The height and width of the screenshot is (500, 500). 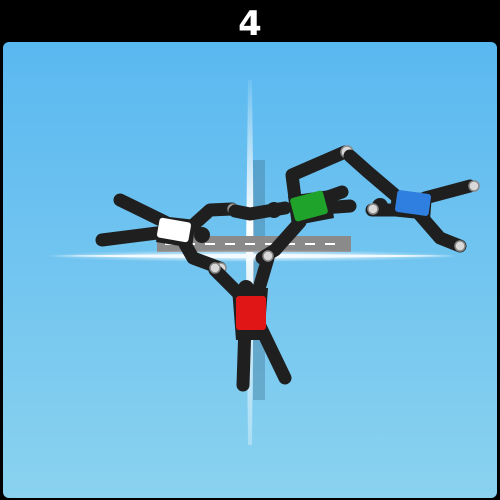 What do you see at coordinates (250, 22) in the screenshot?
I see `score-counter: 4` at bounding box center [250, 22].